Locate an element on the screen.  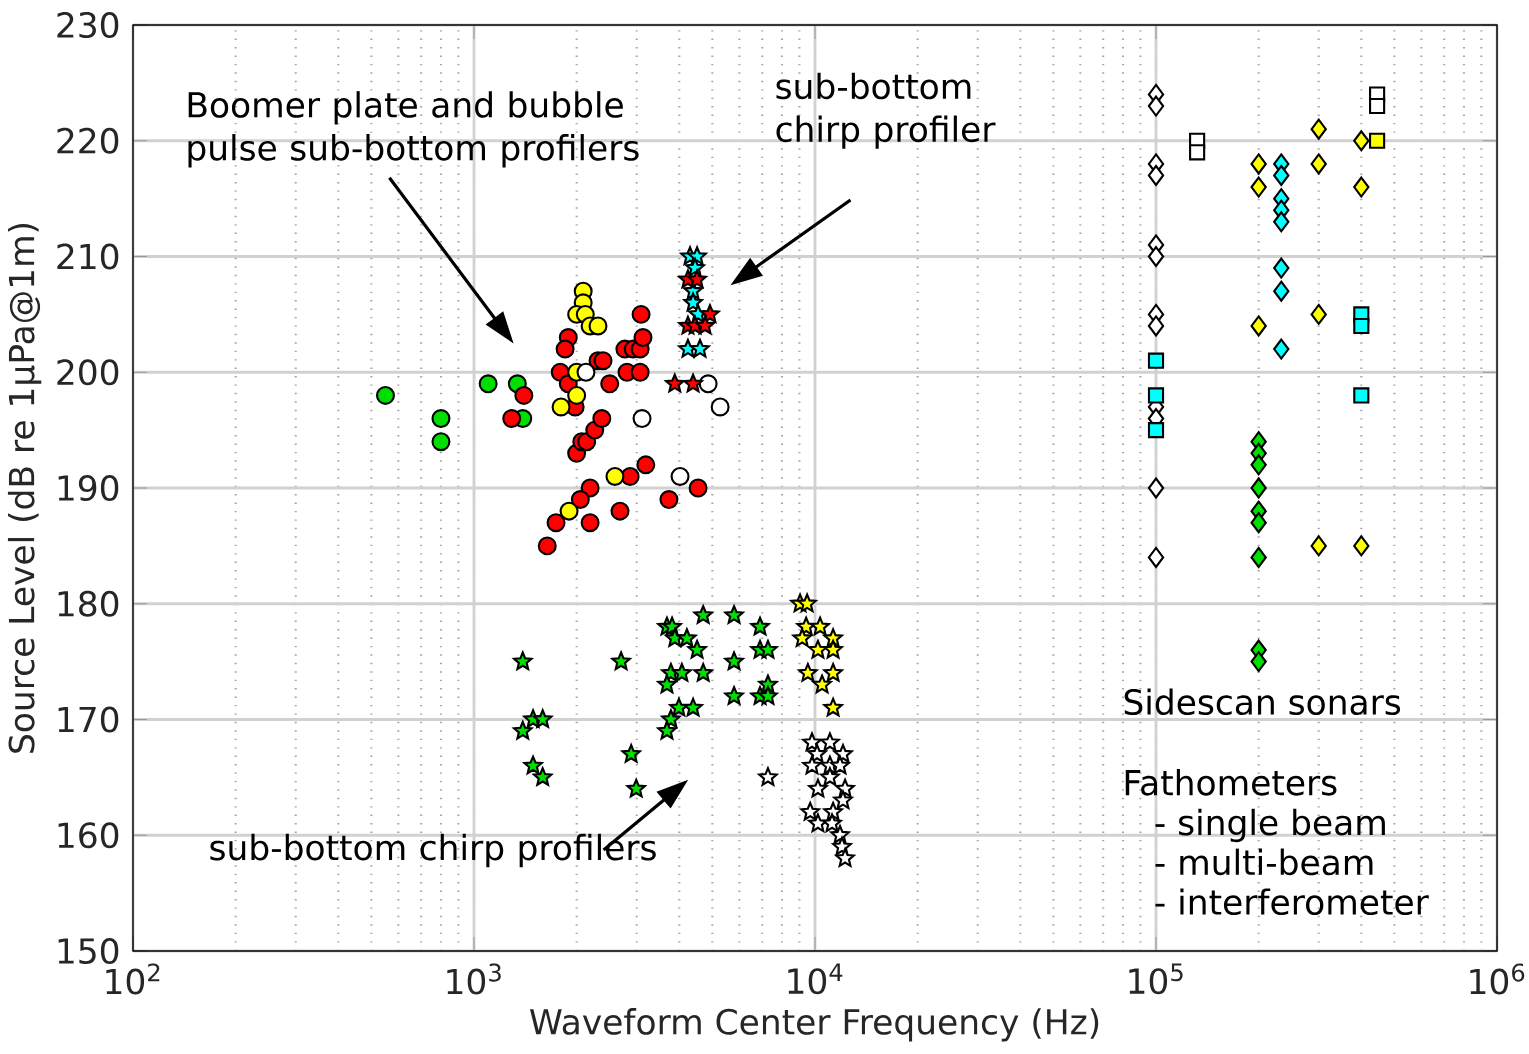
y-tick-label: 160 is located at coordinates (88, 835).